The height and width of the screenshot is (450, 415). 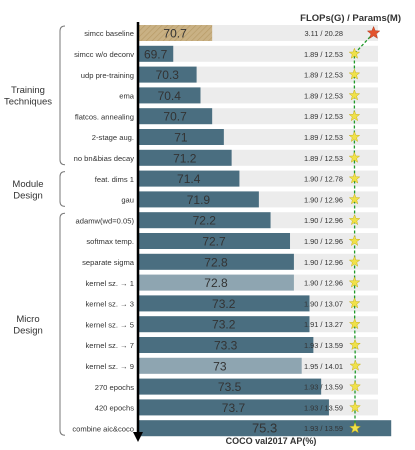 I want to click on row-label: no bn&bias decay, so click(x=104, y=158).